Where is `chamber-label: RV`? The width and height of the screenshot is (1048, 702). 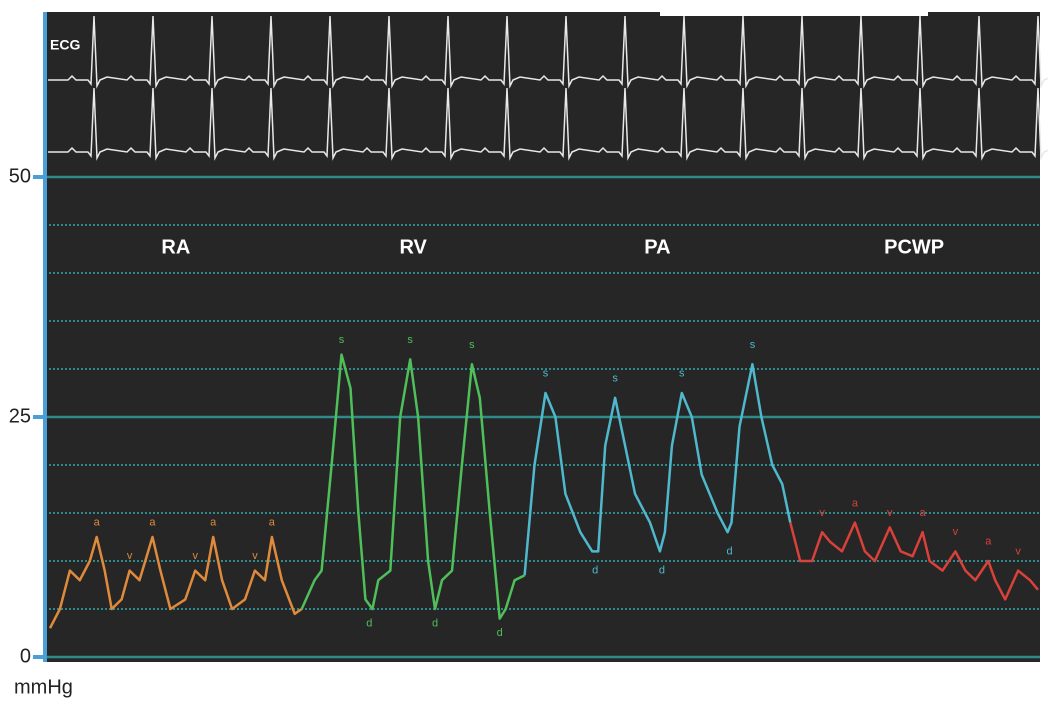
chamber-label: RV is located at coordinates (413, 247).